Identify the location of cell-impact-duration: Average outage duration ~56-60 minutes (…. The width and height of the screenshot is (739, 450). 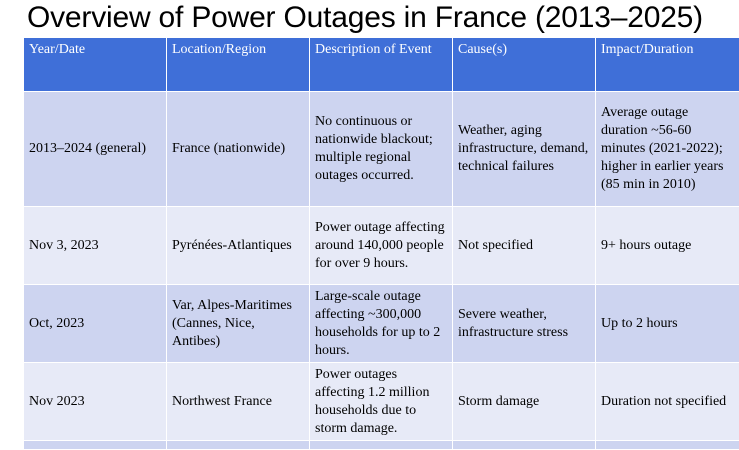
(667, 149).